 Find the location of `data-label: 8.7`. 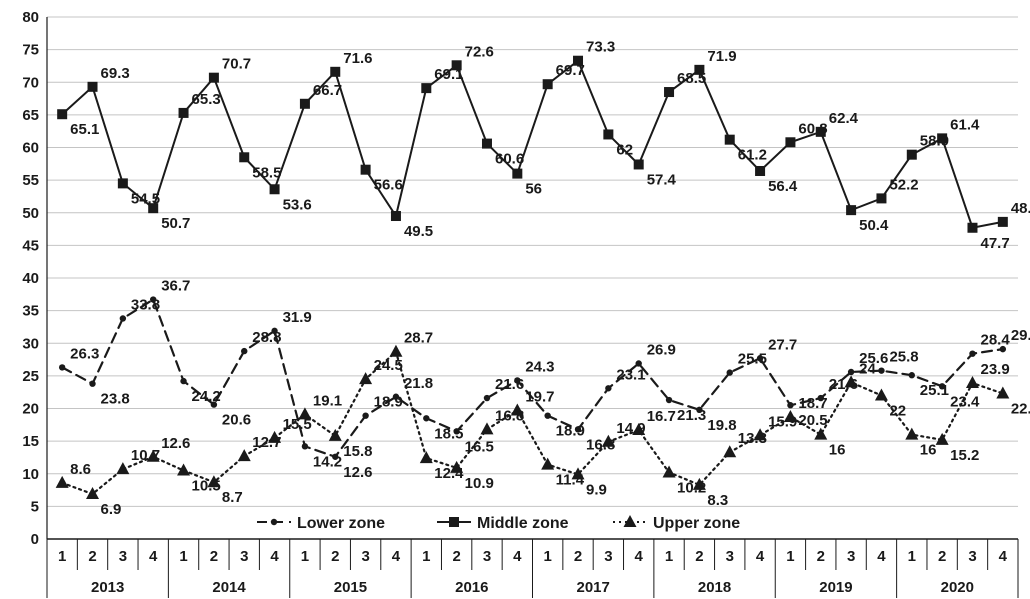

data-label: 8.7 is located at coordinates (232, 497).